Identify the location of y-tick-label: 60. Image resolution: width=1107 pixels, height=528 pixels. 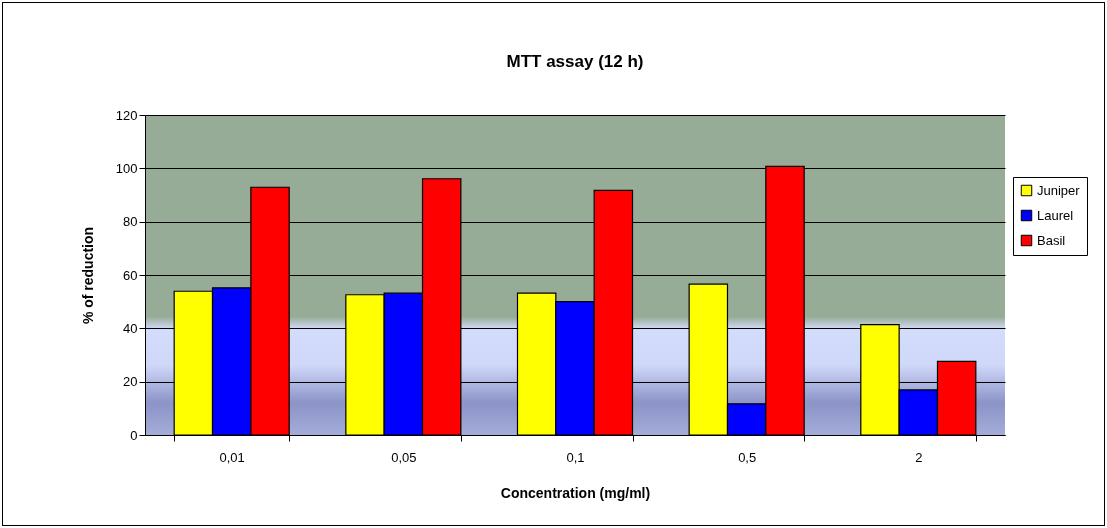
(130, 275).